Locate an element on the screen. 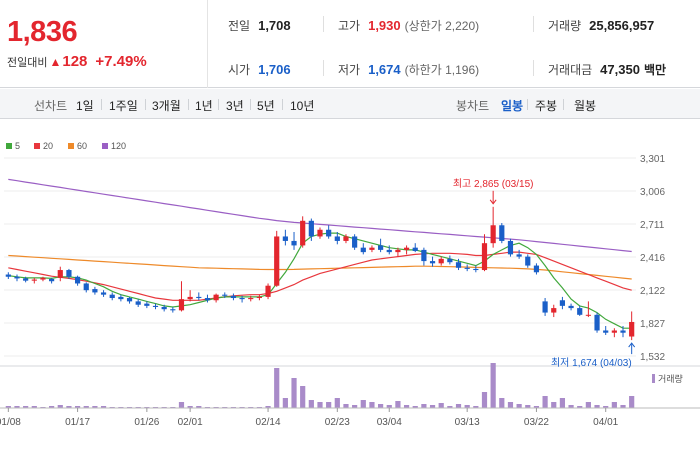 The width and height of the screenshot is (700, 450). candle-chart-label: 봉차트 is located at coordinates (473, 106).